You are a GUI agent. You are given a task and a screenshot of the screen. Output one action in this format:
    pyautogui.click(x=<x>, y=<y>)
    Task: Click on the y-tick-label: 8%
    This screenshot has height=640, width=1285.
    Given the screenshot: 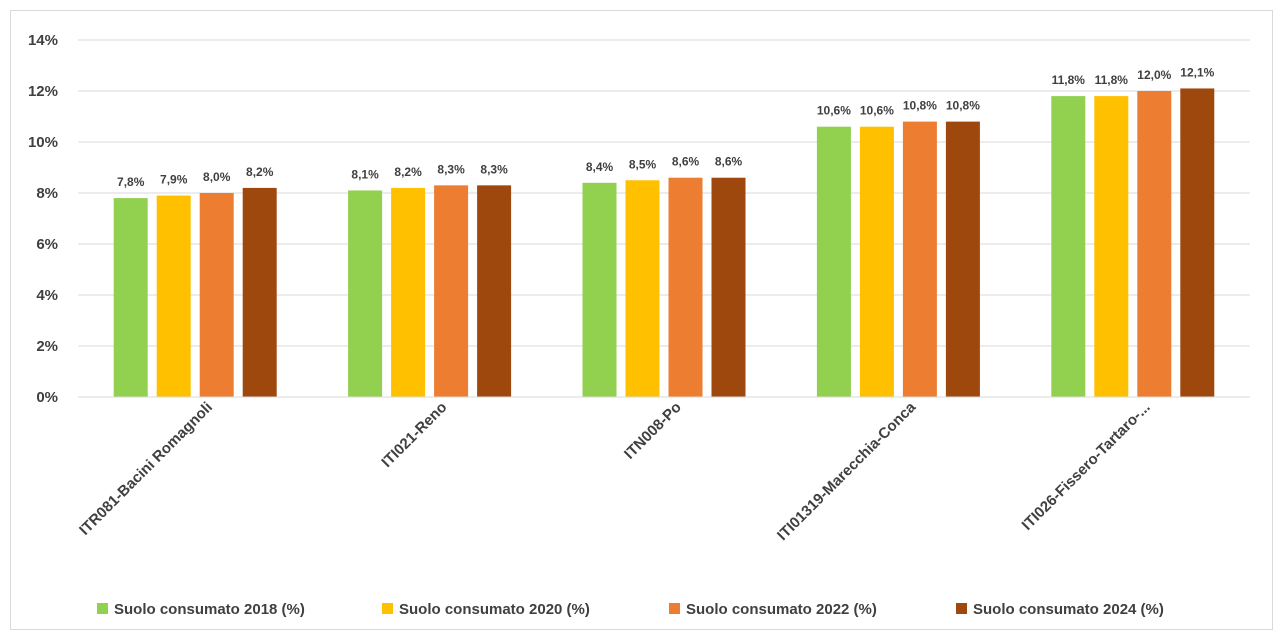 What is the action you would take?
    pyautogui.click(x=47, y=193)
    